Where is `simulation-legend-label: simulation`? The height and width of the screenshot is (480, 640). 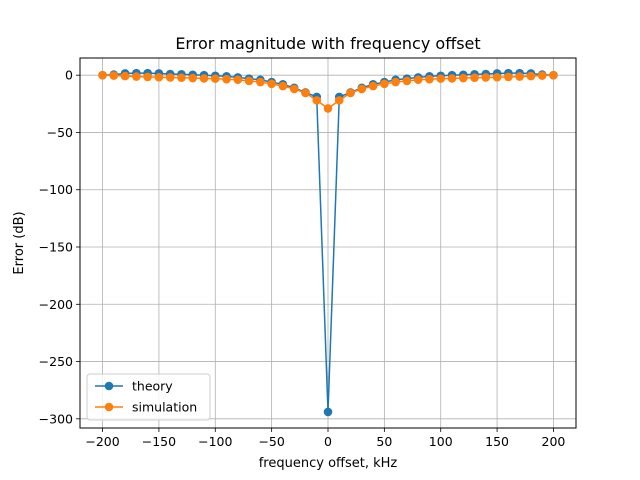
simulation-legend-label: simulation is located at coordinates (164, 407).